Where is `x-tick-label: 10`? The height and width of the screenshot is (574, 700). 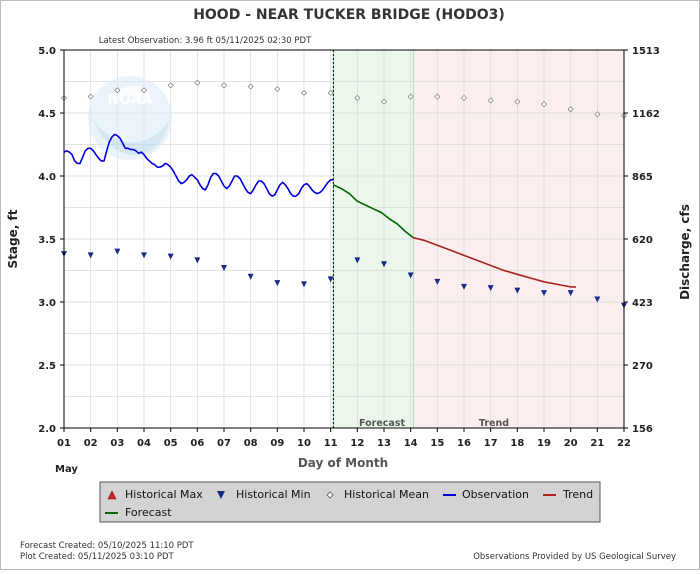
x-tick-label: 10 is located at coordinates (304, 443).